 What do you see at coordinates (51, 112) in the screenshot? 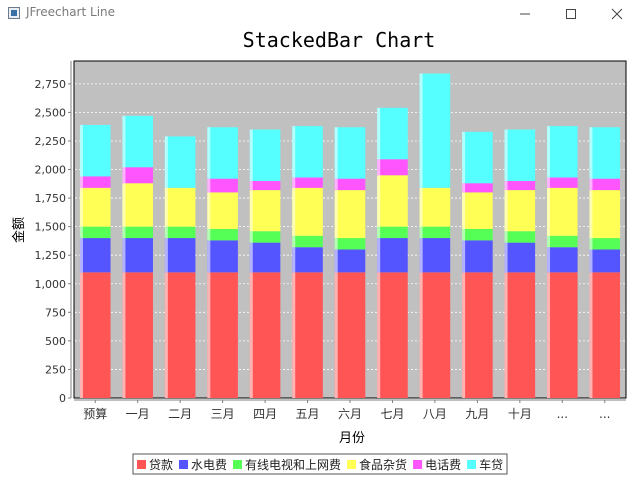
I see `y-tick-label: 2,500` at bounding box center [51, 112].